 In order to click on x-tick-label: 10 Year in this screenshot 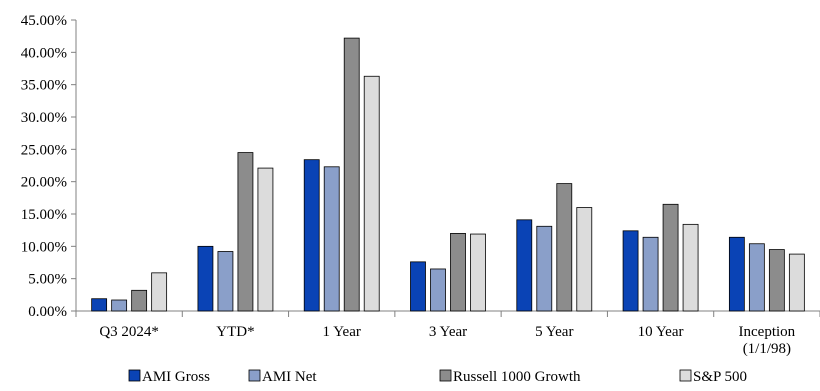, I will do `click(661, 332)`.